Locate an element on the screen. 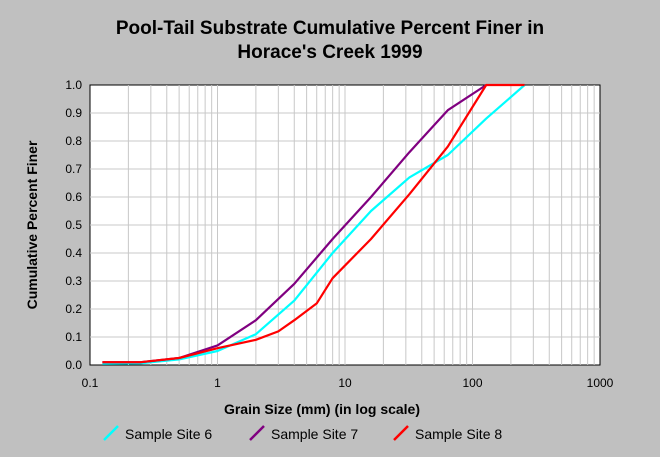  y-axis-title: Cumulative Percent Finer is located at coordinates (32, 224).